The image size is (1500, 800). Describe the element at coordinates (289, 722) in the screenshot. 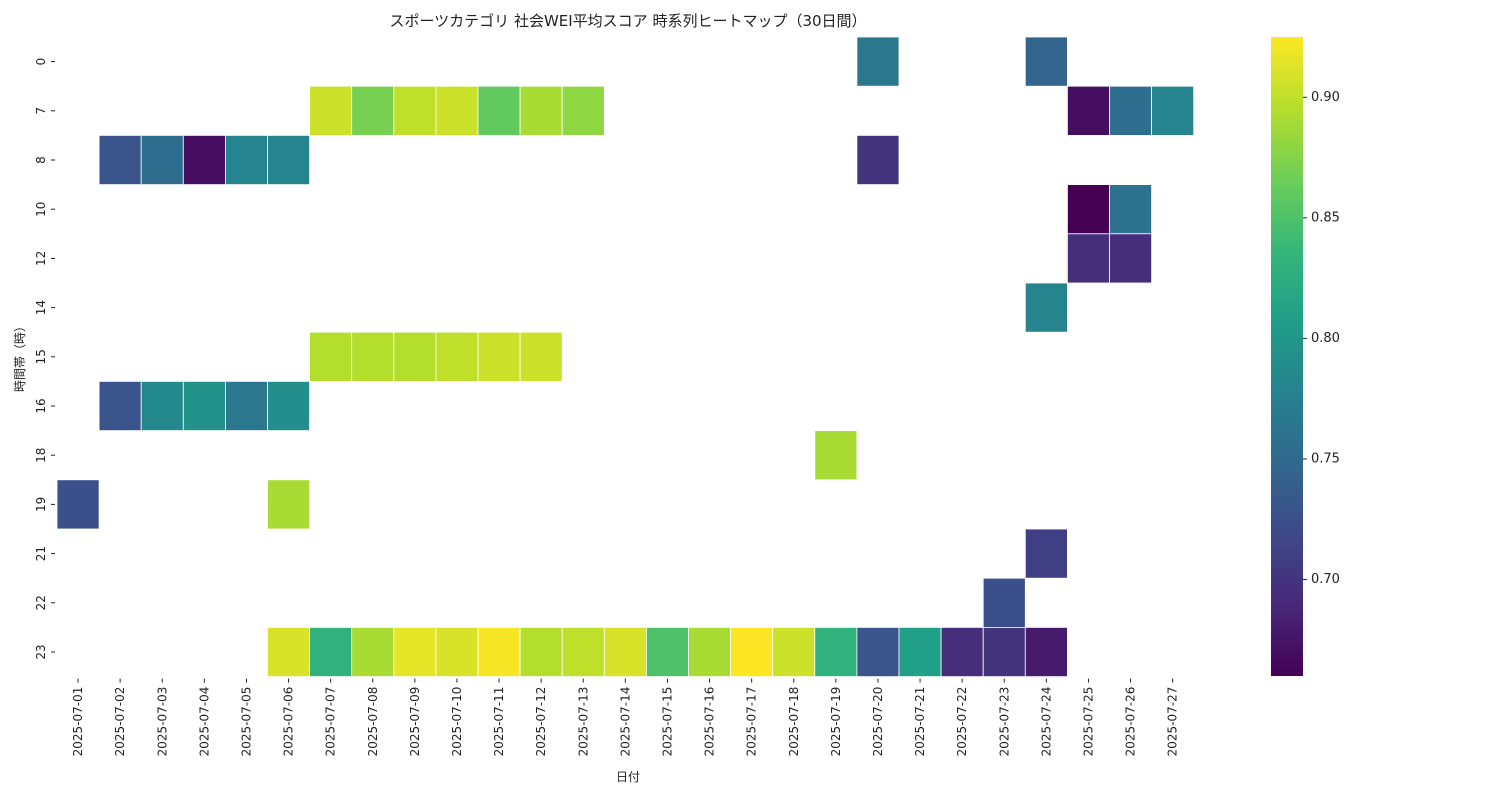

I see `x-tick-label: 2025-07-06` at that location.